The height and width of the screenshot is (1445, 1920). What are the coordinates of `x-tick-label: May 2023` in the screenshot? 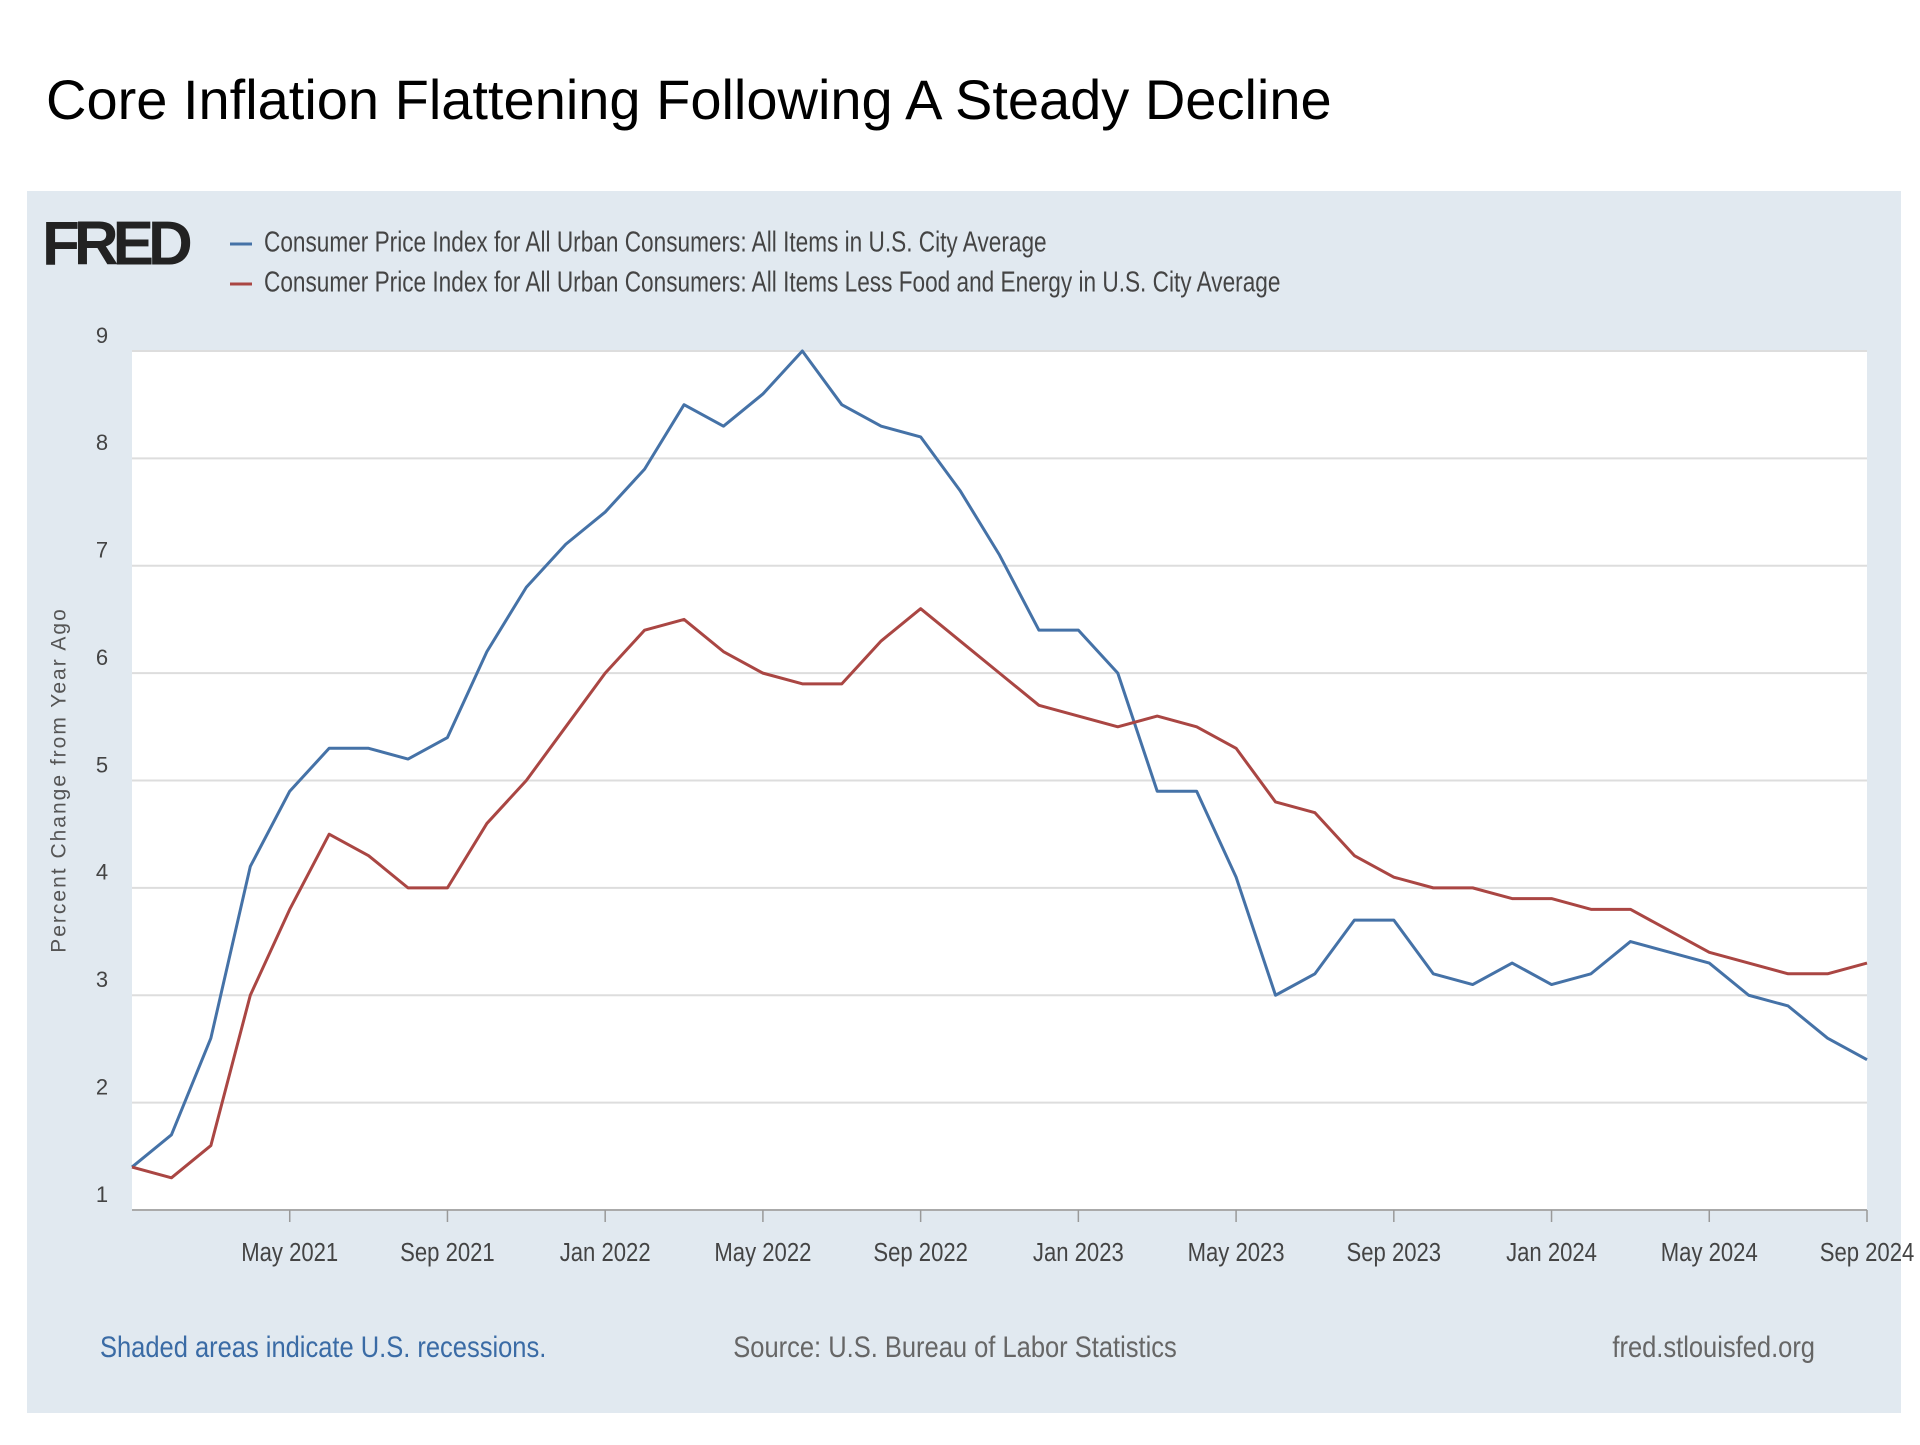 It's located at (1236, 1252).